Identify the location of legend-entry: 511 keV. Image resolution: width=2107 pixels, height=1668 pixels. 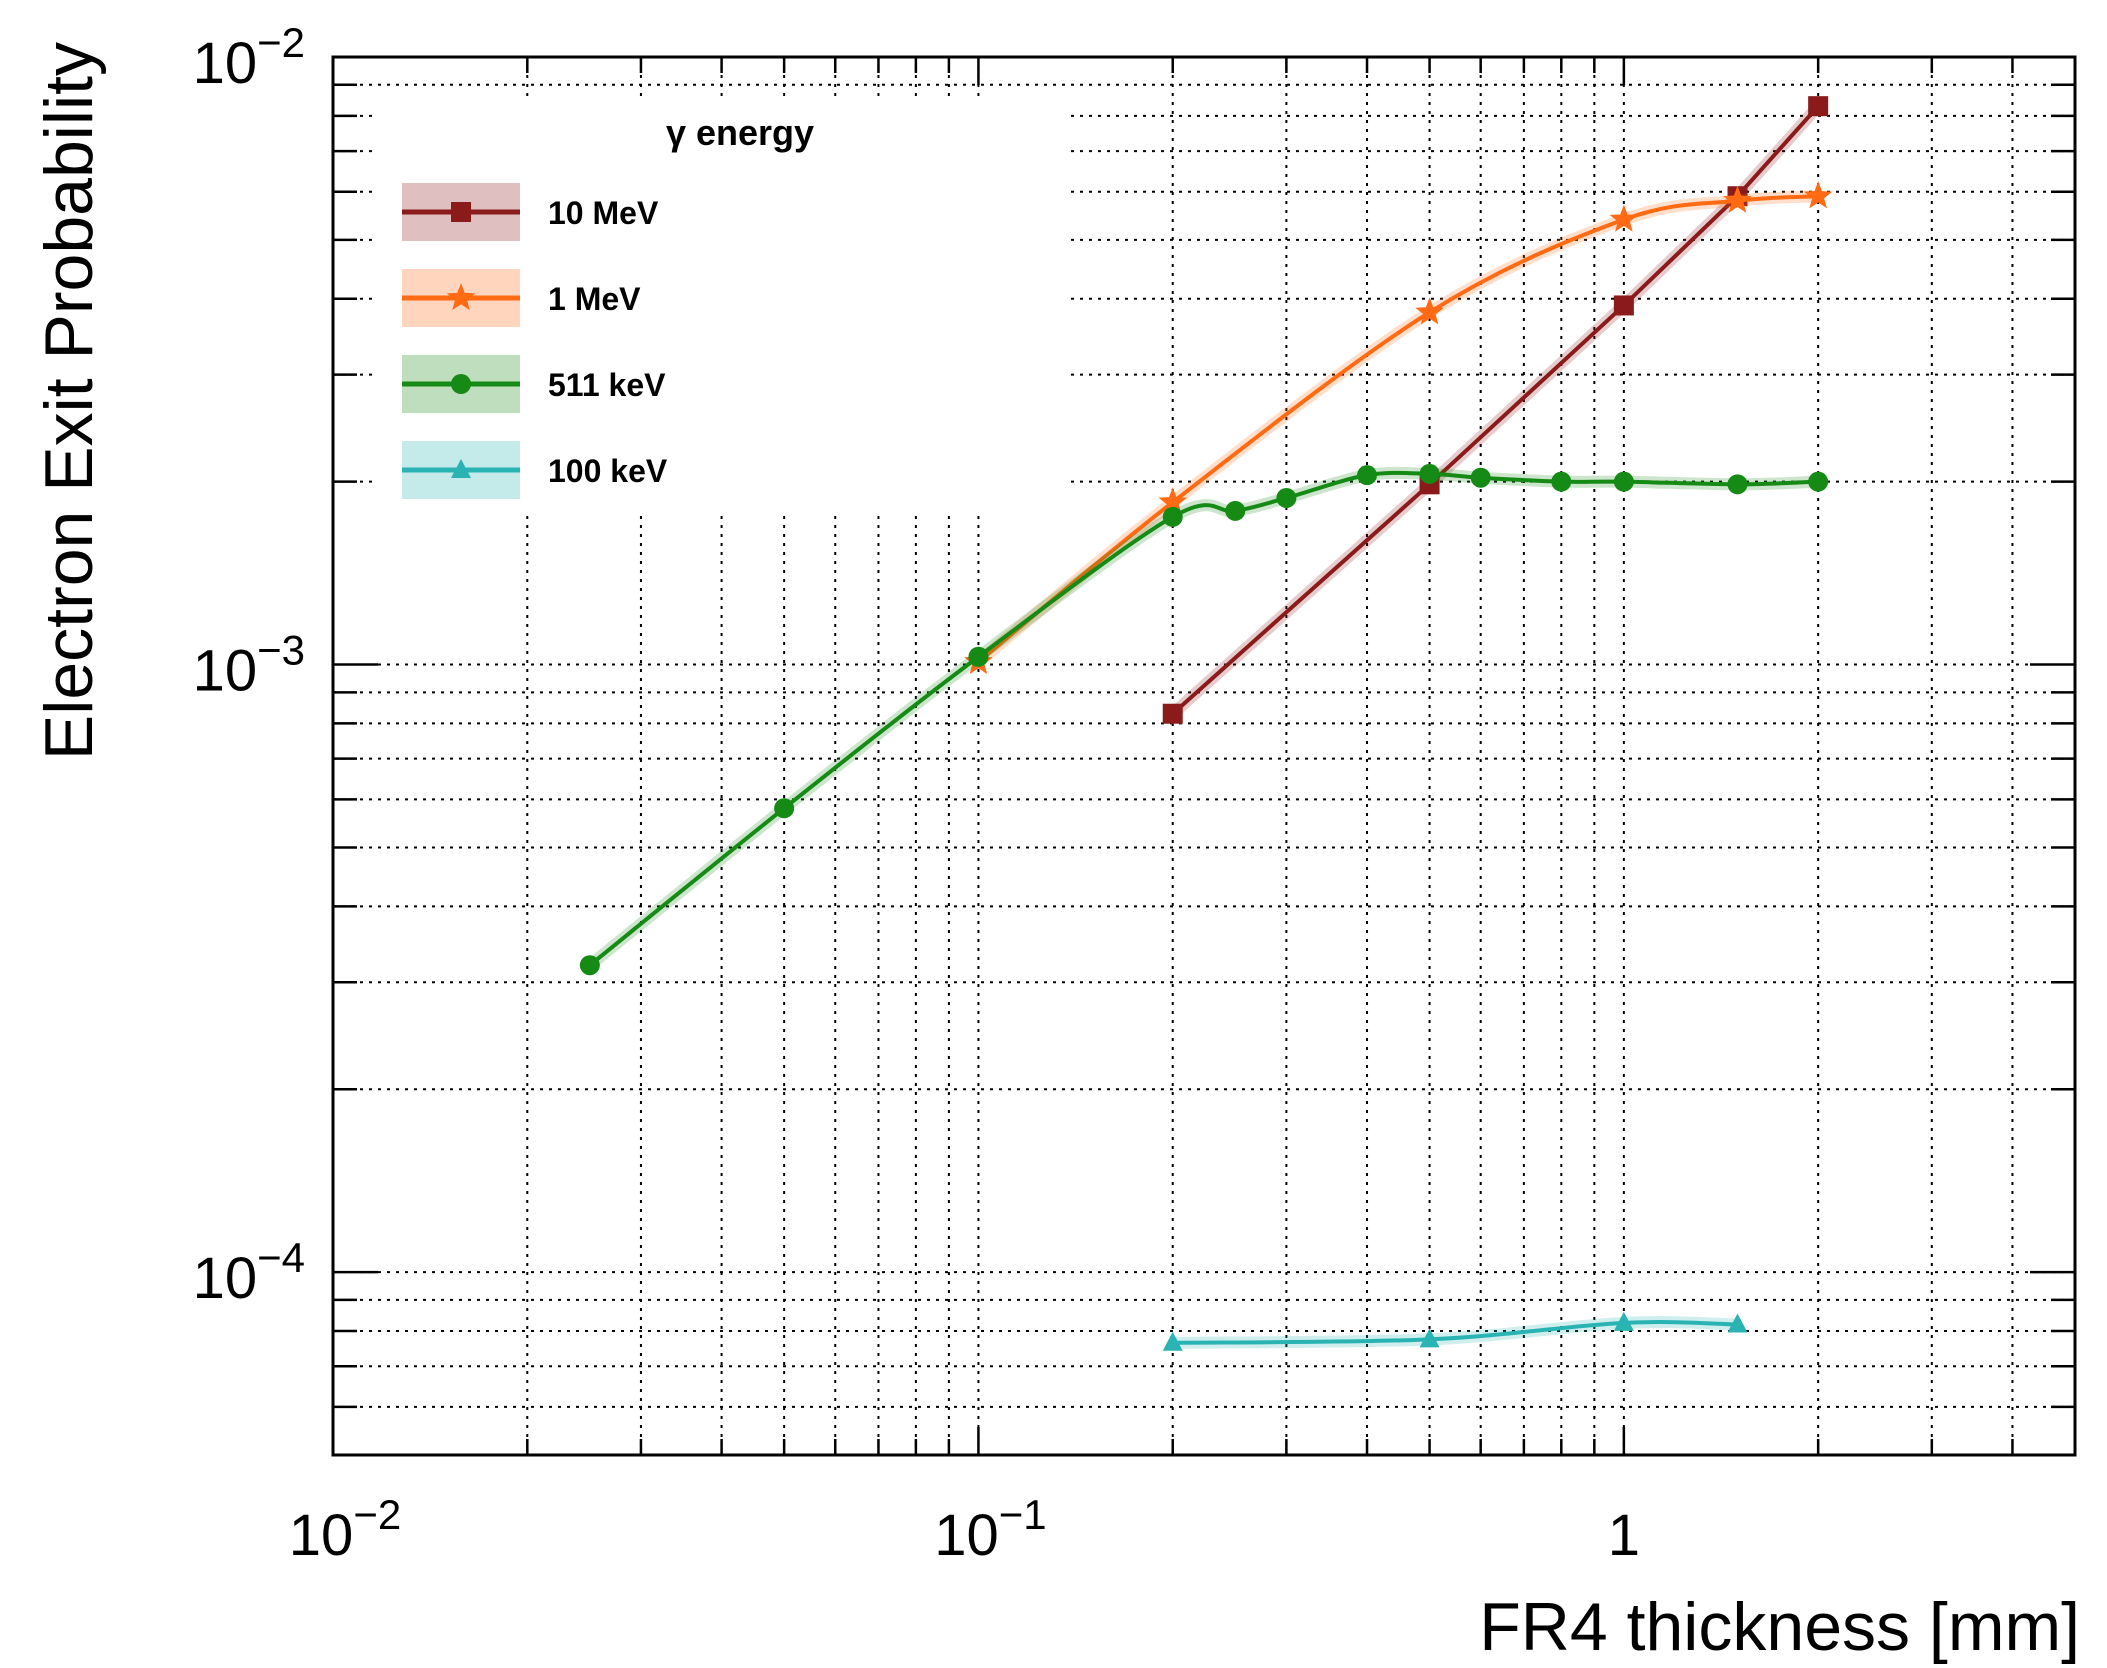
(534, 384).